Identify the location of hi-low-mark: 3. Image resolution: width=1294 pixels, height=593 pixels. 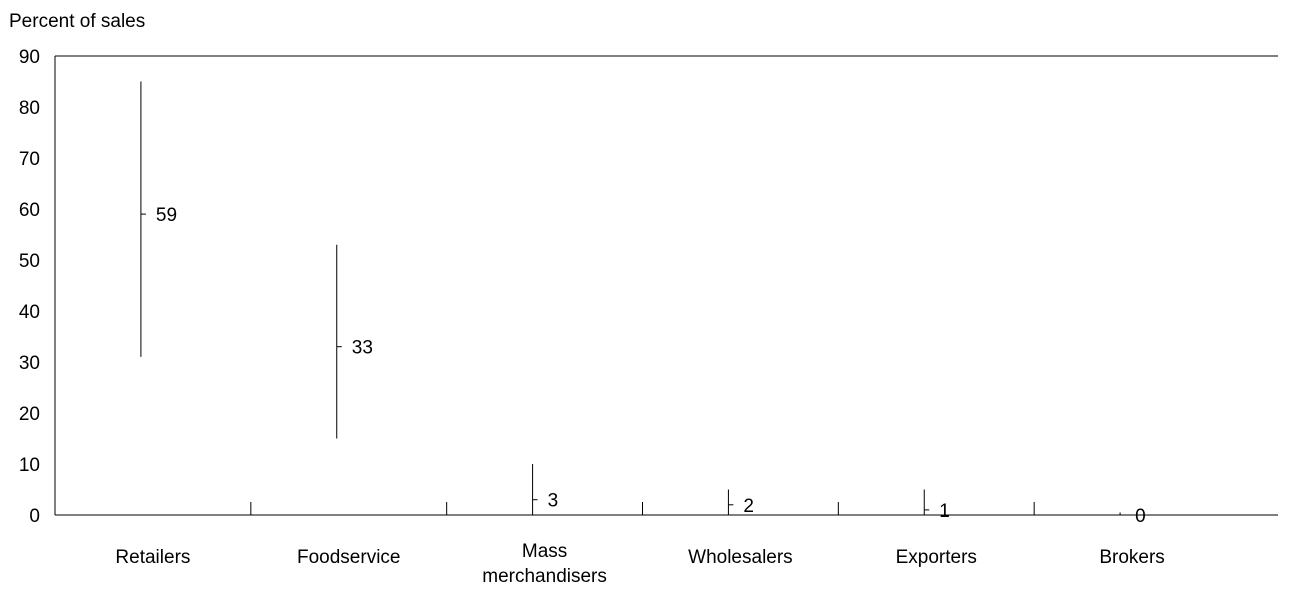
(545, 489).